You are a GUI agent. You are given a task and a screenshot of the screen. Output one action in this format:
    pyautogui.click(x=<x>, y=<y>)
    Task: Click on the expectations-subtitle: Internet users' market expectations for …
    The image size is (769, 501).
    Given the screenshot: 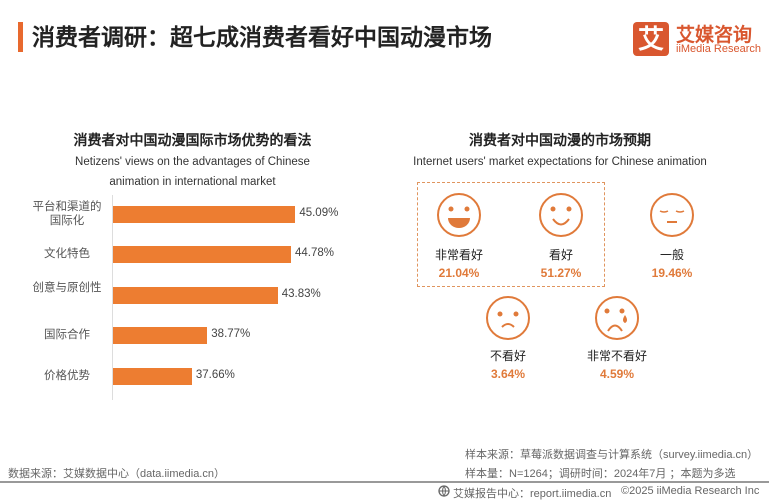 What is the action you would take?
    pyautogui.click(x=560, y=162)
    